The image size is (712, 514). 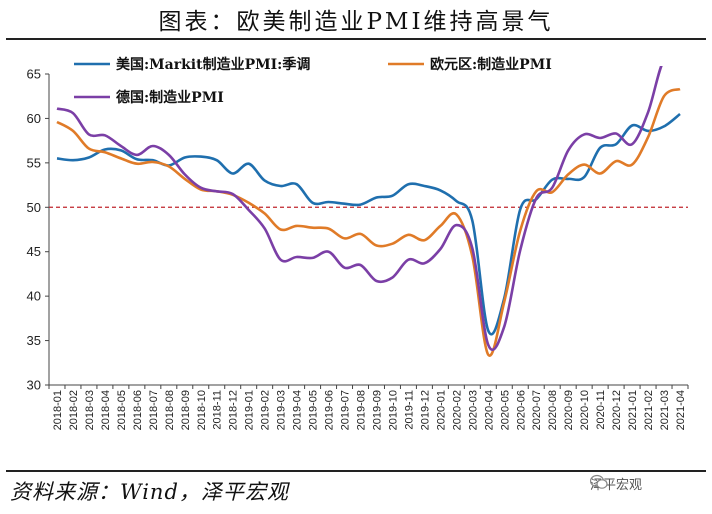 I want to click on x-tick-label: 2018-07, so click(x=154, y=410).